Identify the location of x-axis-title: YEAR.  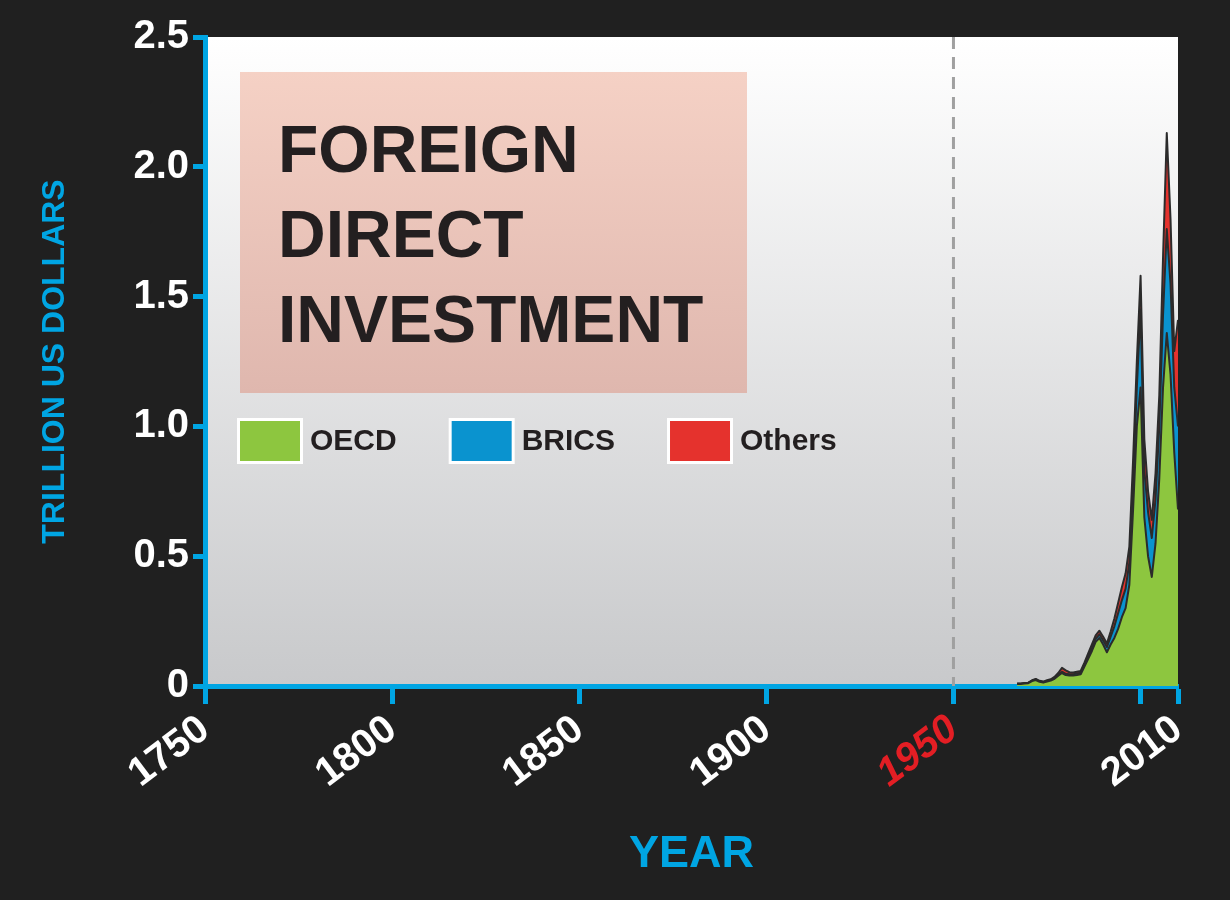
(691, 852).